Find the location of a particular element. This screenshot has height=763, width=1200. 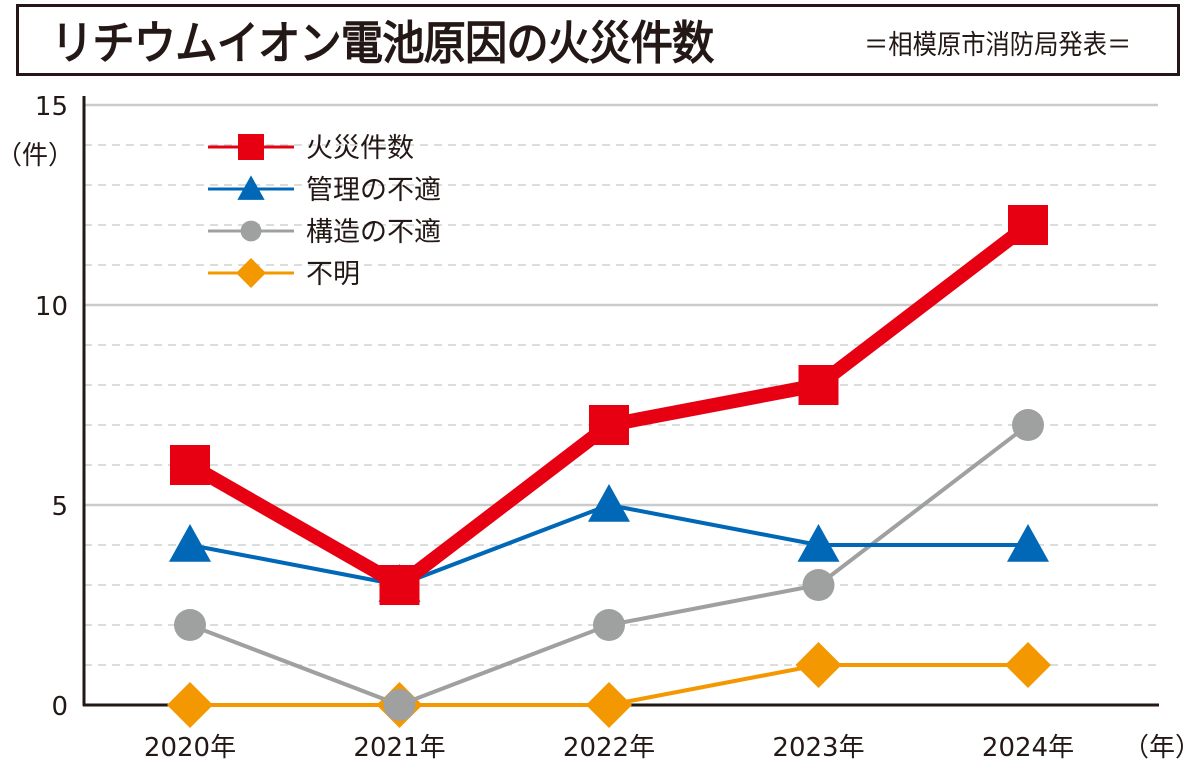

legend-item: 不明 is located at coordinates (284, 274).